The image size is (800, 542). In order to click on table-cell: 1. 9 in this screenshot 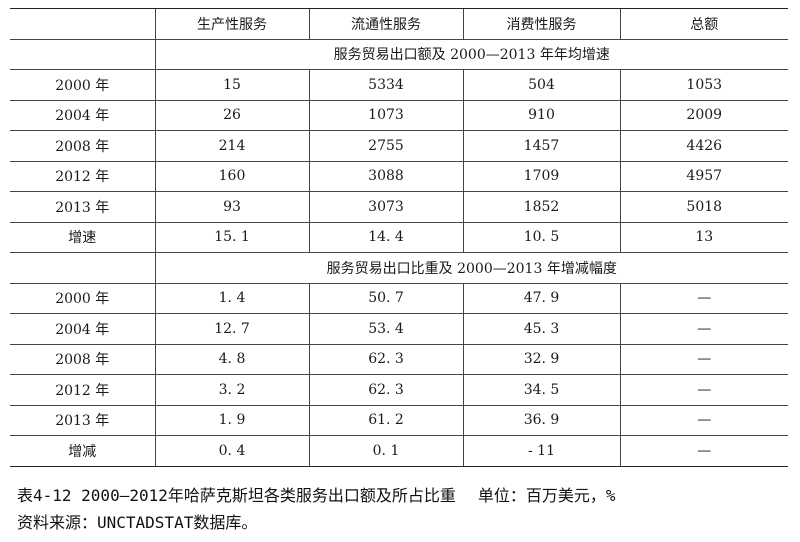, I will do `click(231, 420)`.